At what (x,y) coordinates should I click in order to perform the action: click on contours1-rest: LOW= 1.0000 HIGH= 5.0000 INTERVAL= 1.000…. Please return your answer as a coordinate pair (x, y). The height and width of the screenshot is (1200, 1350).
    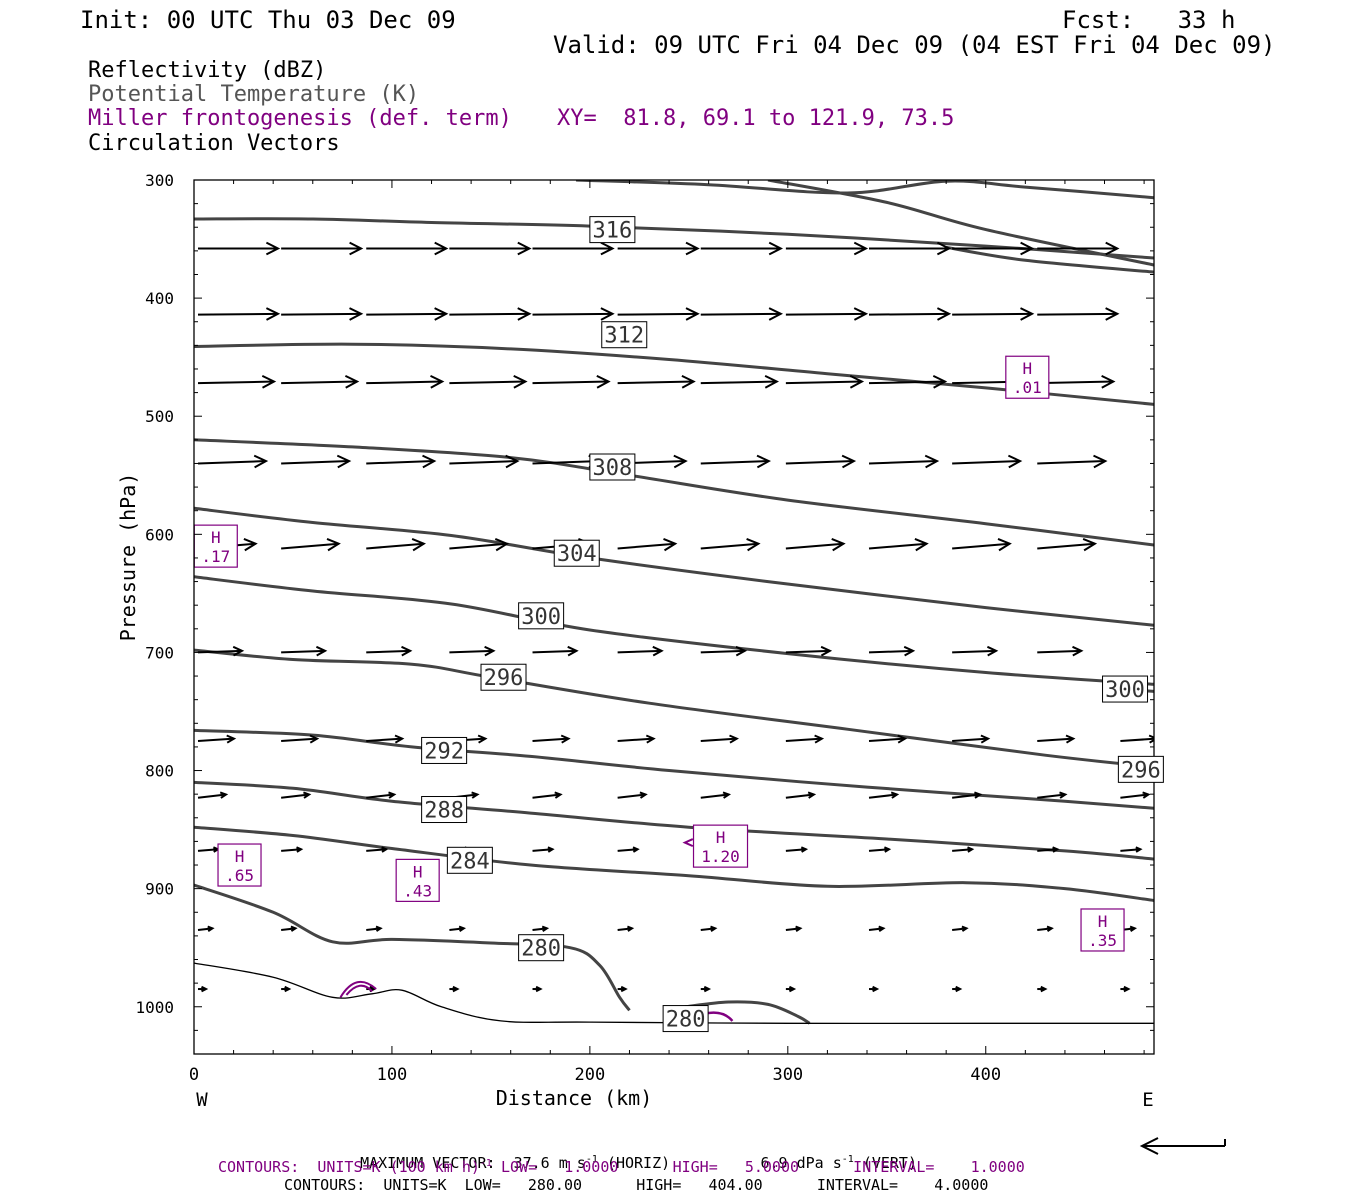
    Looking at the image, I should click on (758, 1167).